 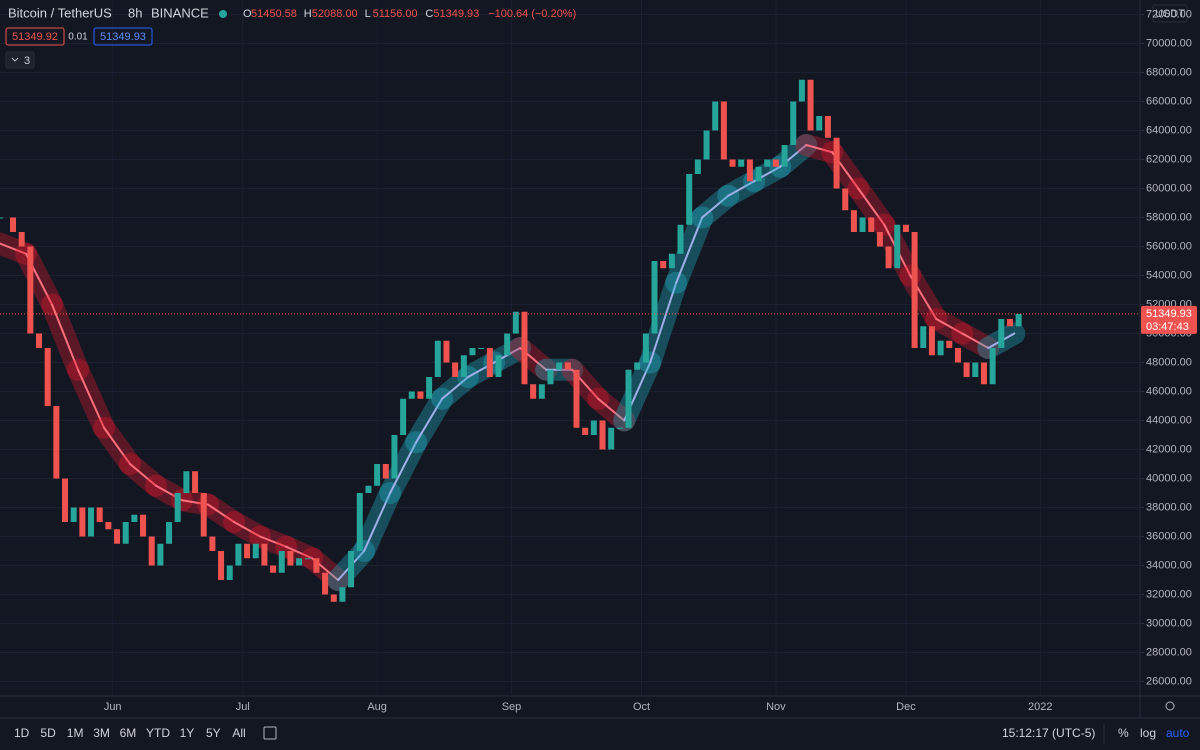 I want to click on y-tick-label: 40000.00, so click(x=1169, y=478).